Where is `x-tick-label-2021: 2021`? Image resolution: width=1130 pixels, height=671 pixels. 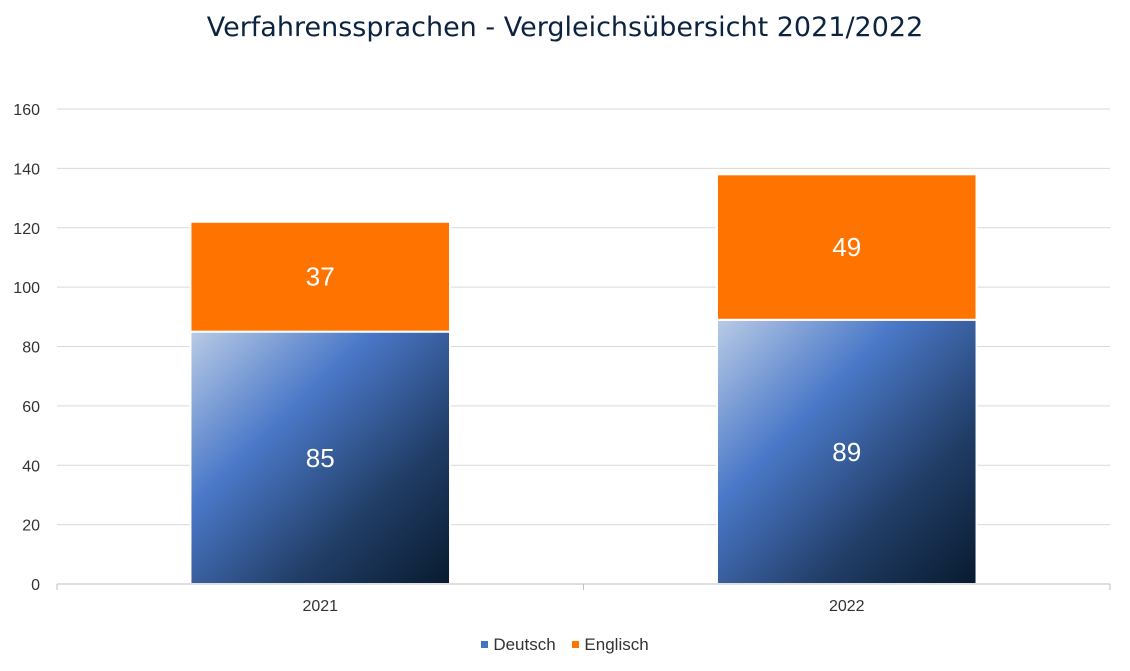
x-tick-label-2021: 2021 is located at coordinates (320, 606).